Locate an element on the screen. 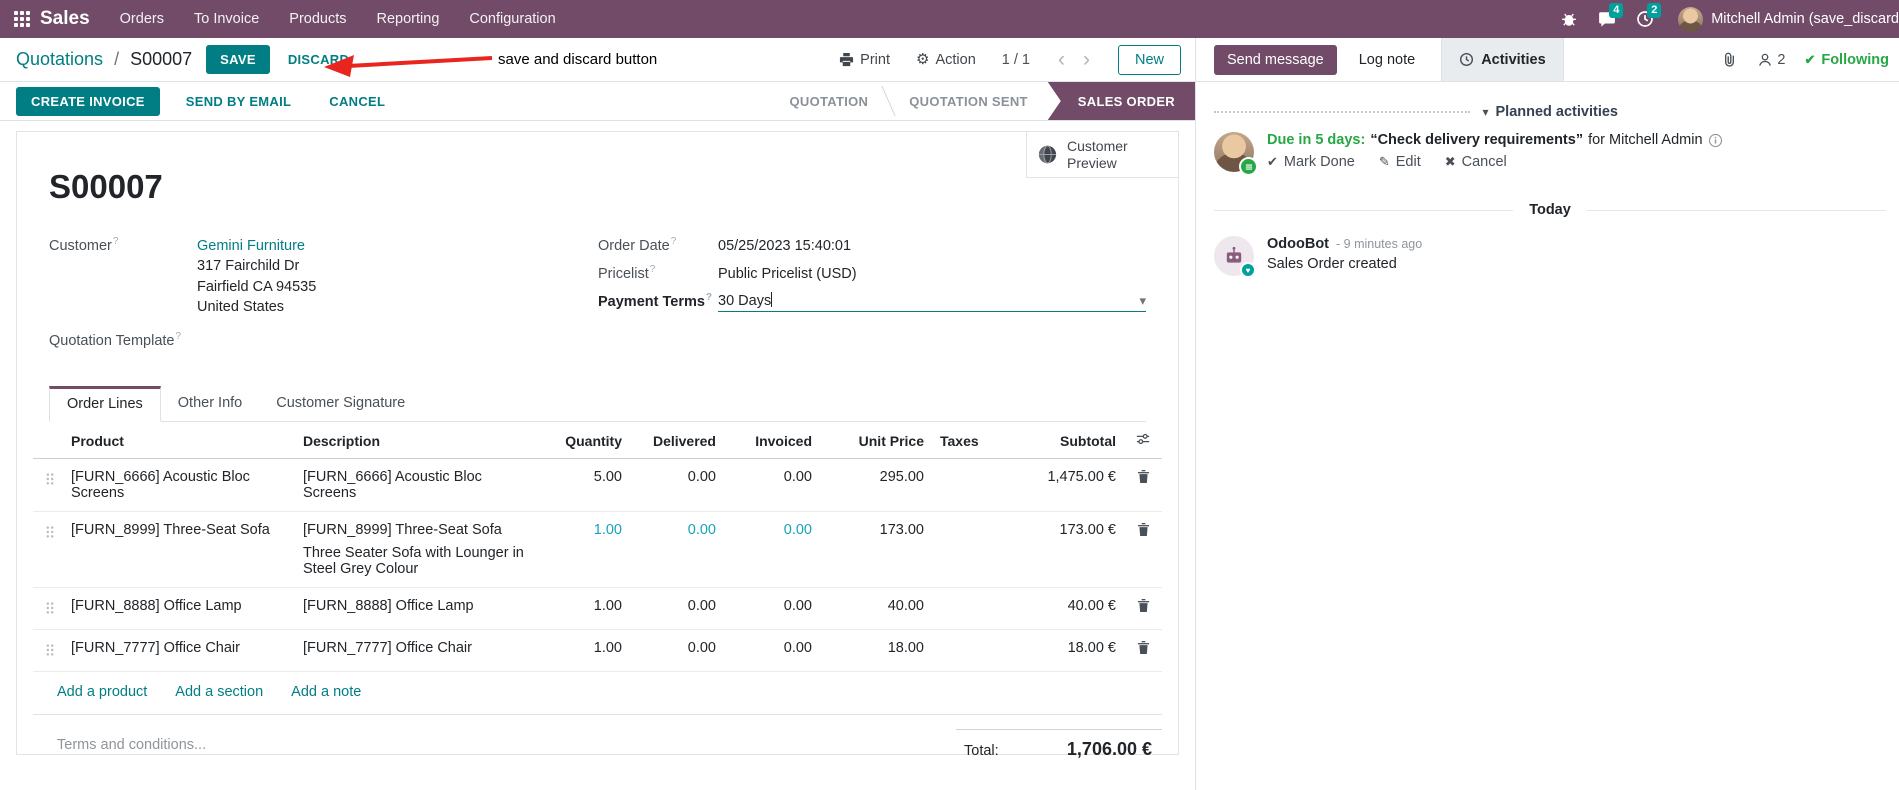  print-button: Print is located at coordinates (864, 60).